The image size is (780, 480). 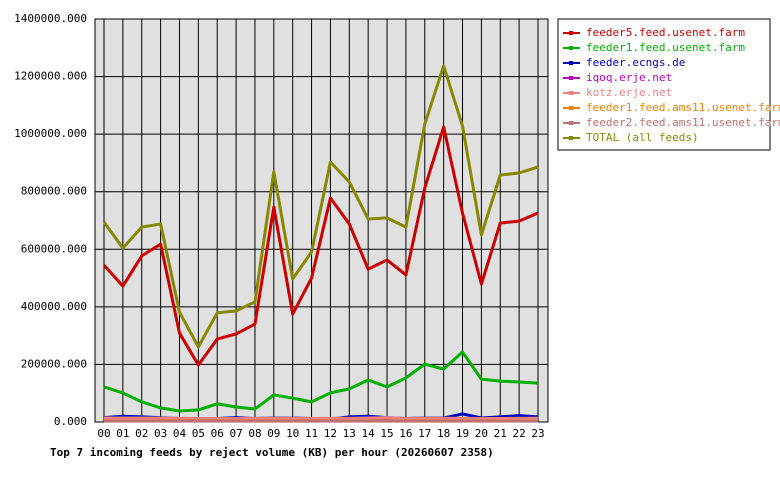 What do you see at coordinates (180, 433) in the screenshot?
I see `x-tick-label: 04` at bounding box center [180, 433].